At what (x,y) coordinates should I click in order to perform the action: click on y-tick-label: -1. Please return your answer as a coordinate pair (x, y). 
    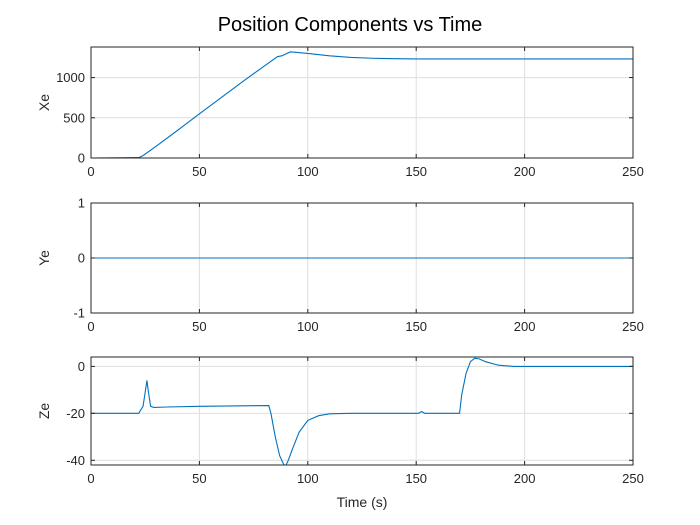
    Looking at the image, I should click on (79, 313).